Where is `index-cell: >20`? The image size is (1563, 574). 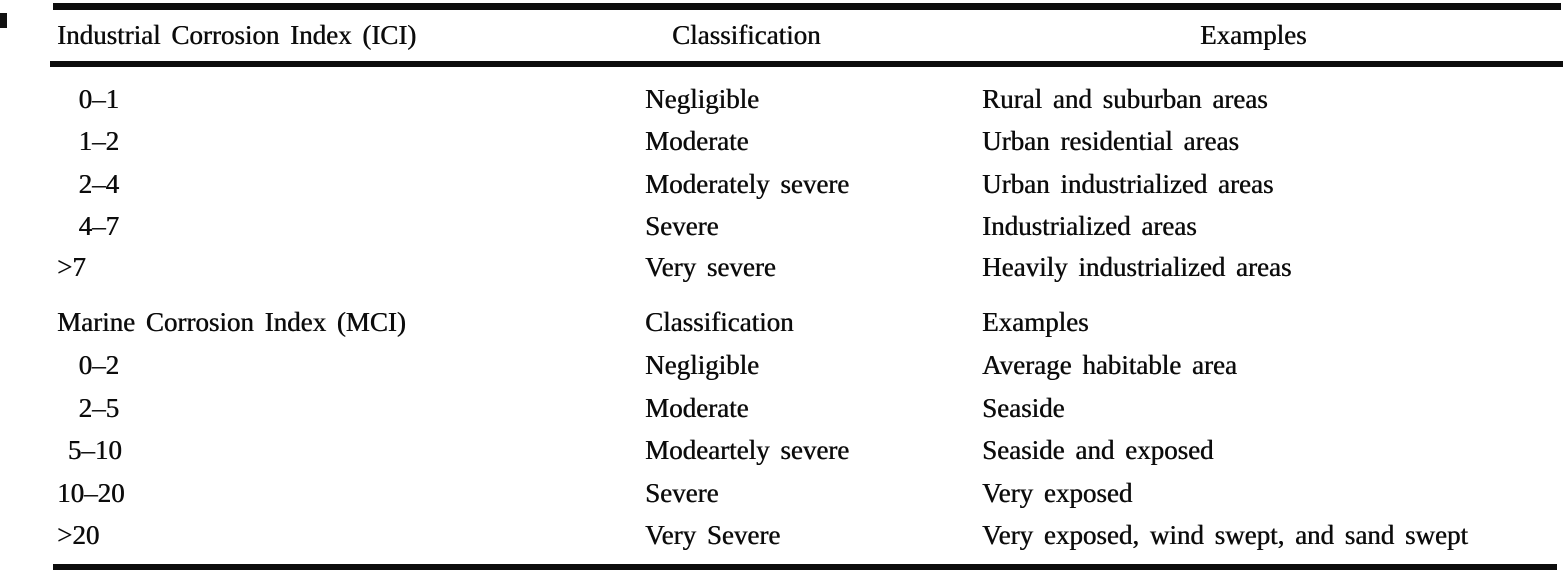 index-cell: >20 is located at coordinates (78, 535).